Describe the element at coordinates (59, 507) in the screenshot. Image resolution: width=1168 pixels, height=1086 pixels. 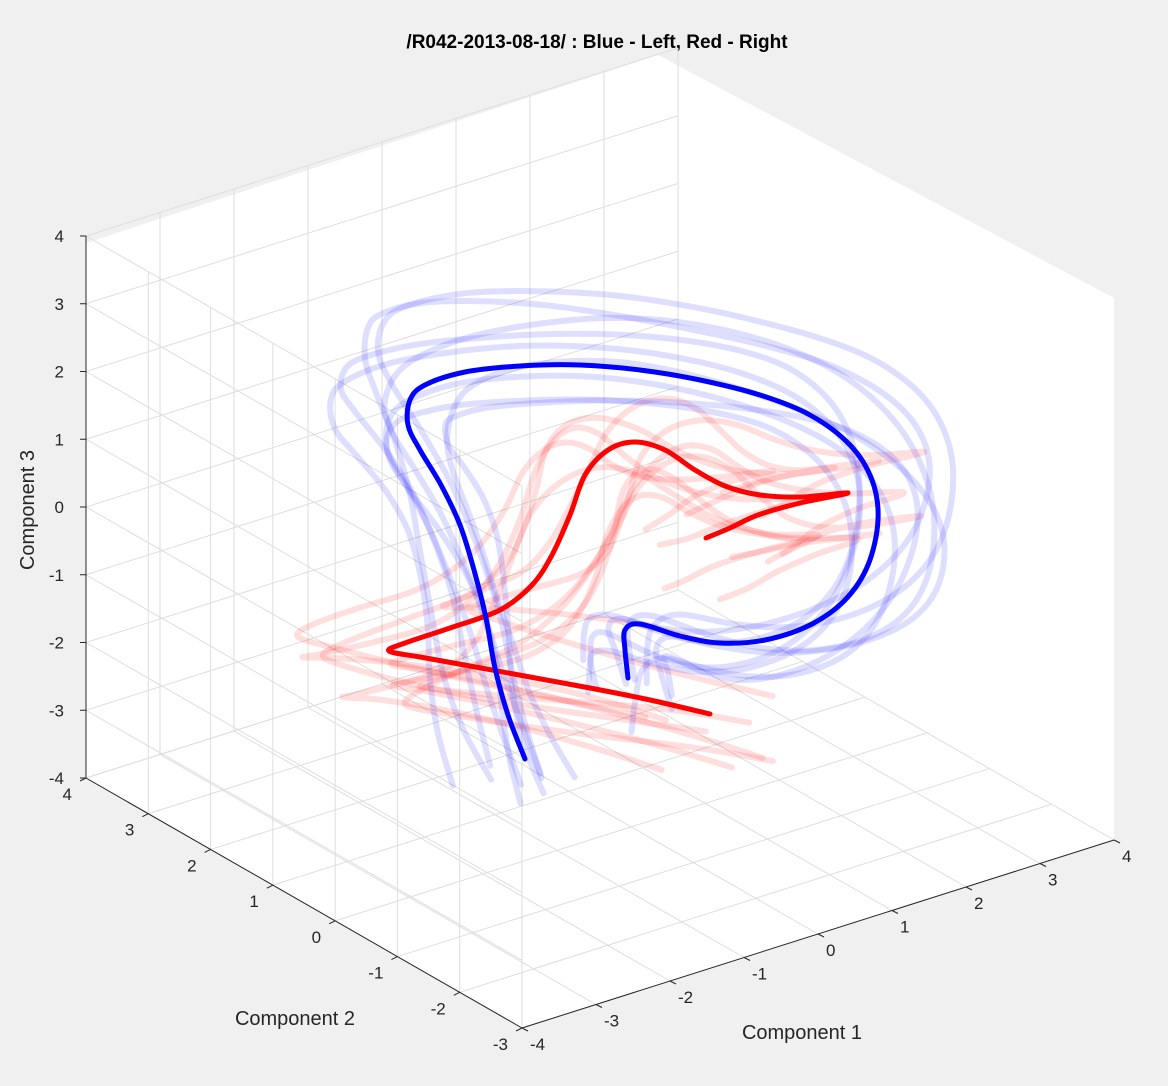
I see `z-tick-label: 0` at that location.